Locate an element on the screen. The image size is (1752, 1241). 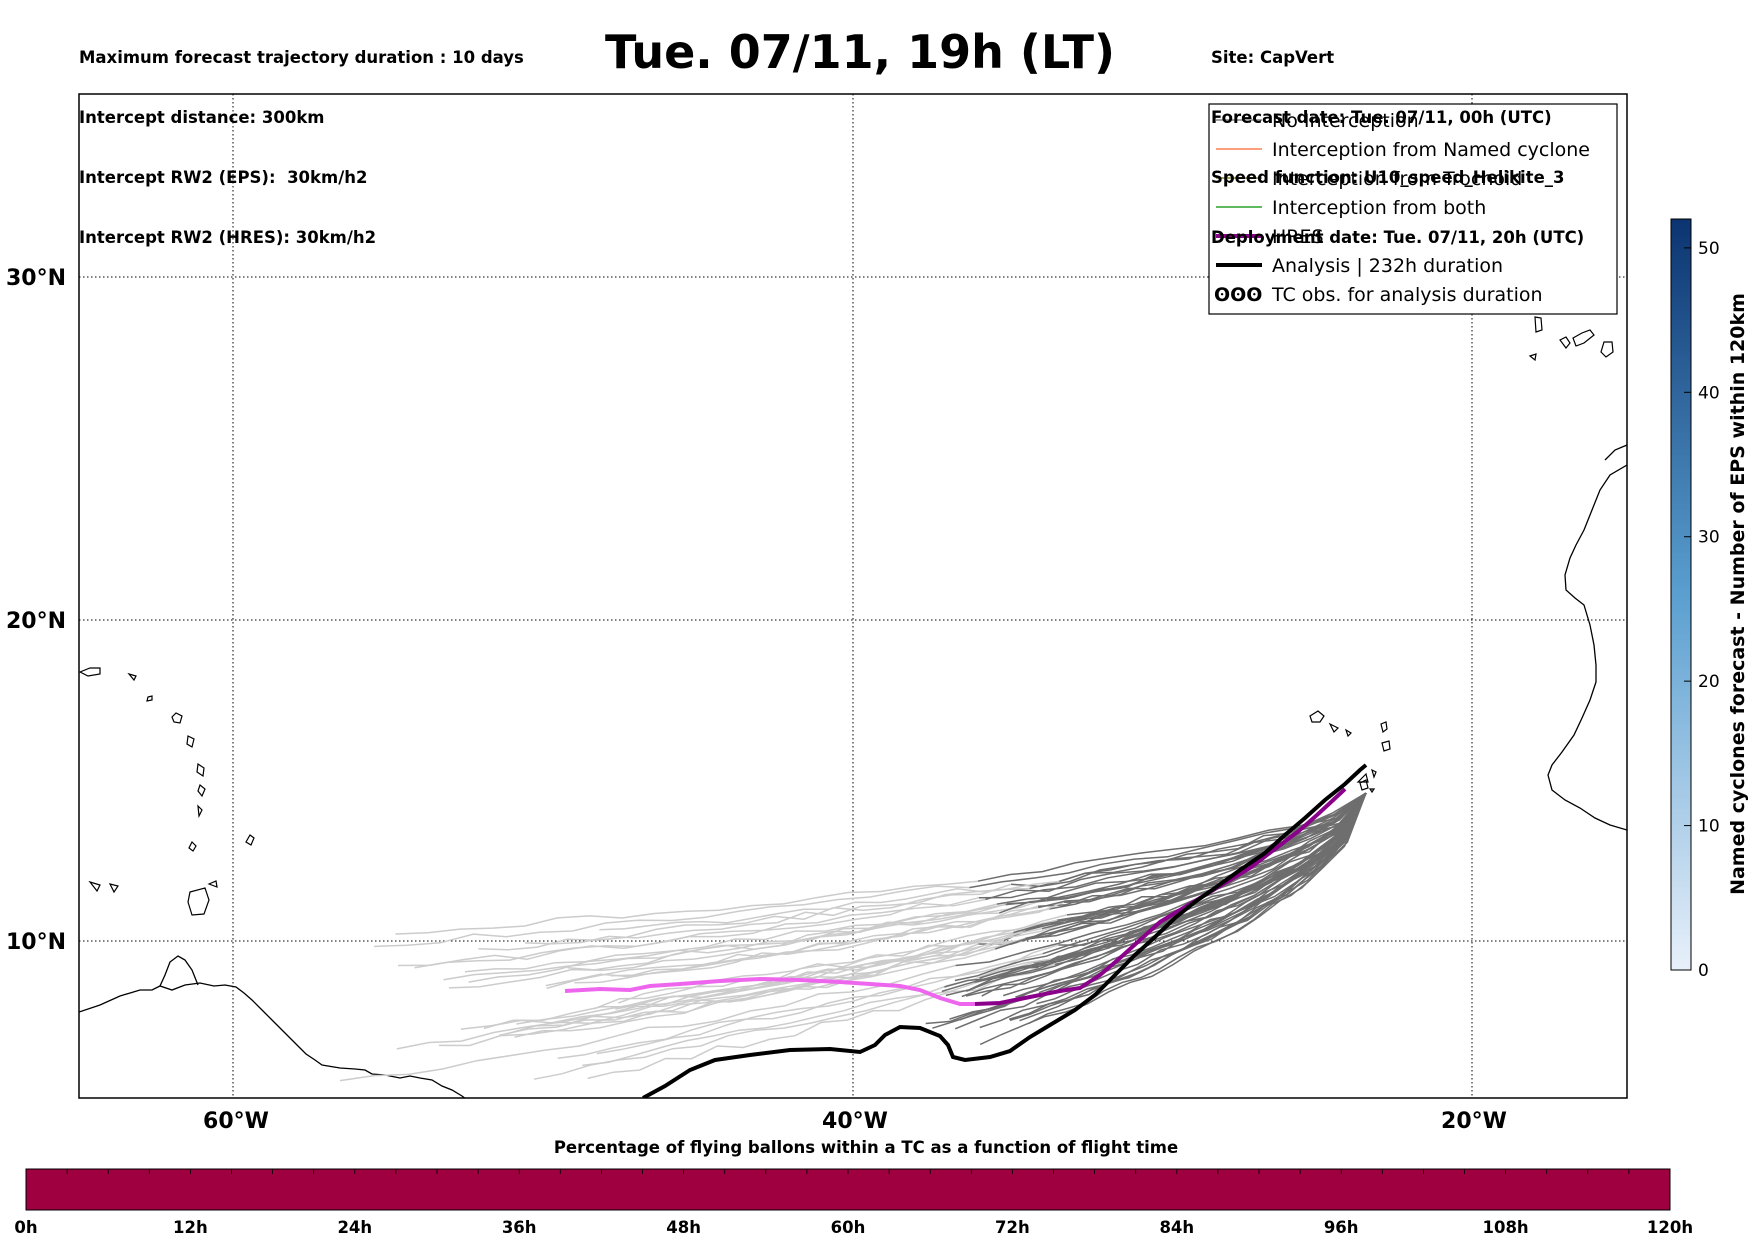
info-forecast-date: Forecast date: Tue. 07/11, 00h (UTC) is located at coordinates (1381, 117).